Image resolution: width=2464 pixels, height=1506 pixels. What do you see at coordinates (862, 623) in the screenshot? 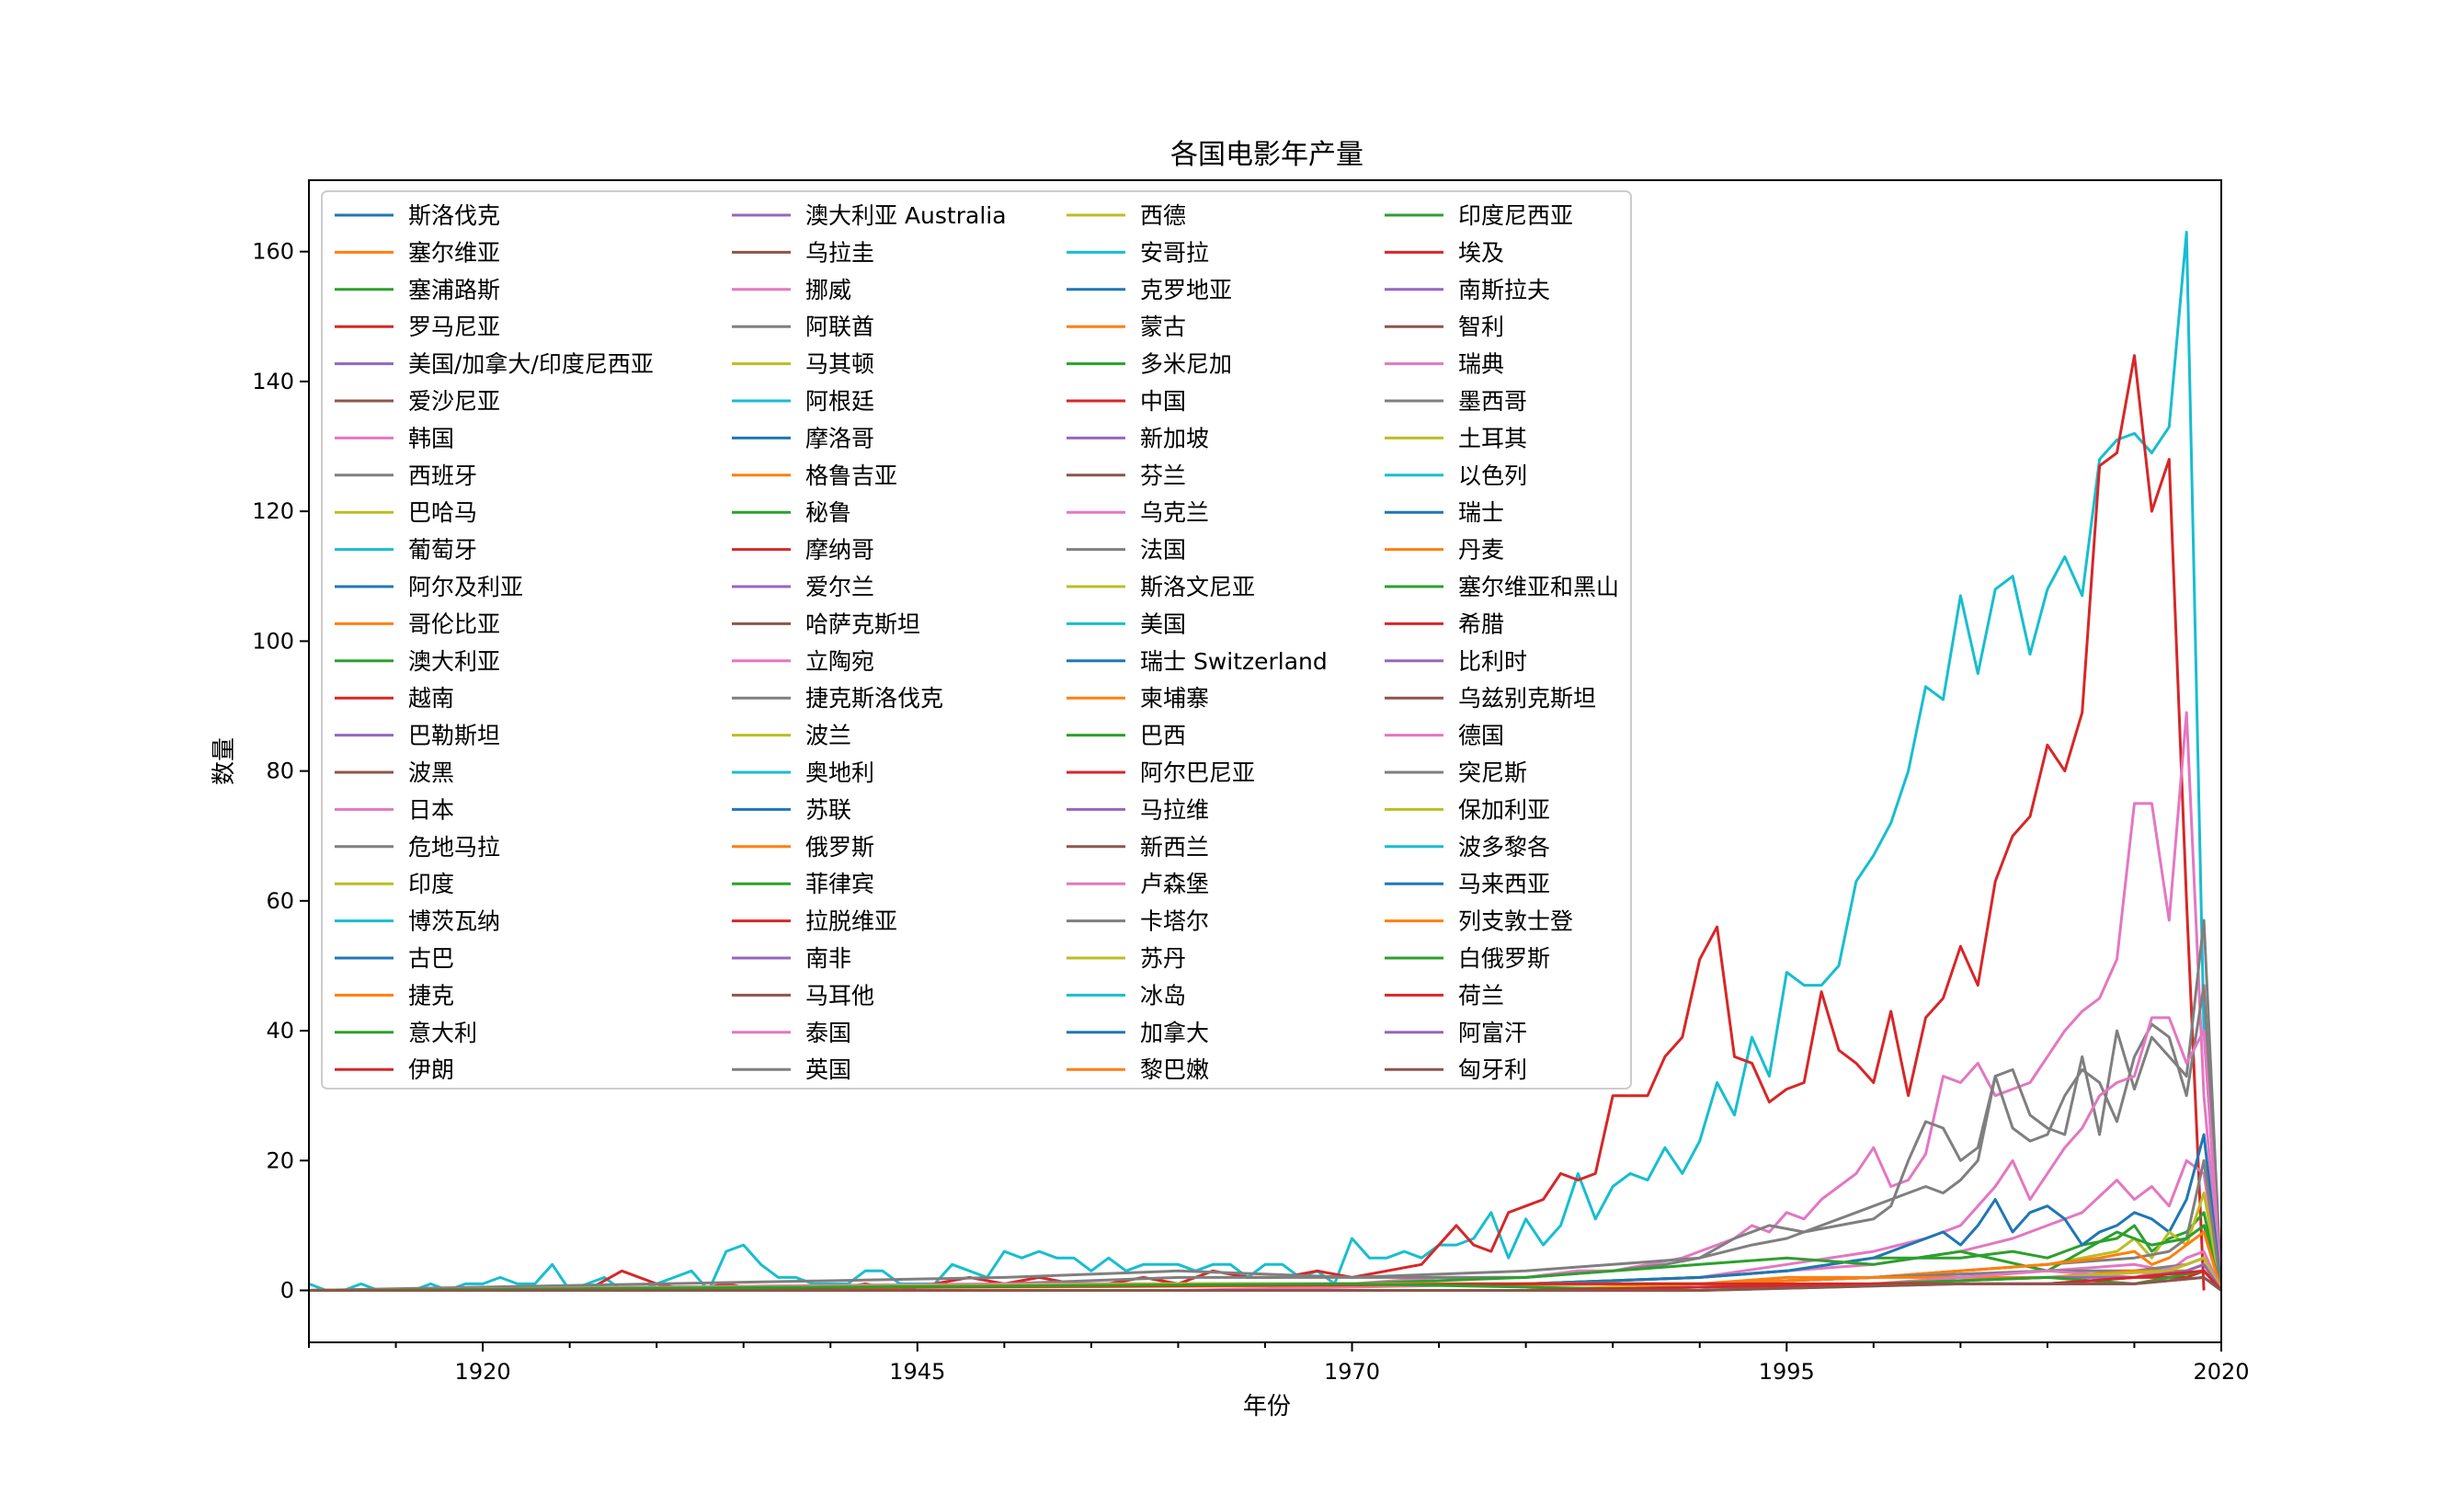
I see `legend-label: 哈萨克斯坦` at bounding box center [862, 623].